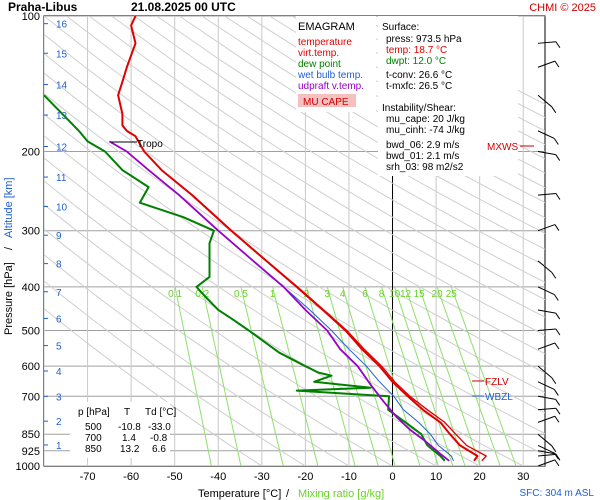 The height and width of the screenshot is (500, 600). Describe the element at coordinates (28, 467) in the screenshot. I see `pressure-tick-label: 1000` at that location.